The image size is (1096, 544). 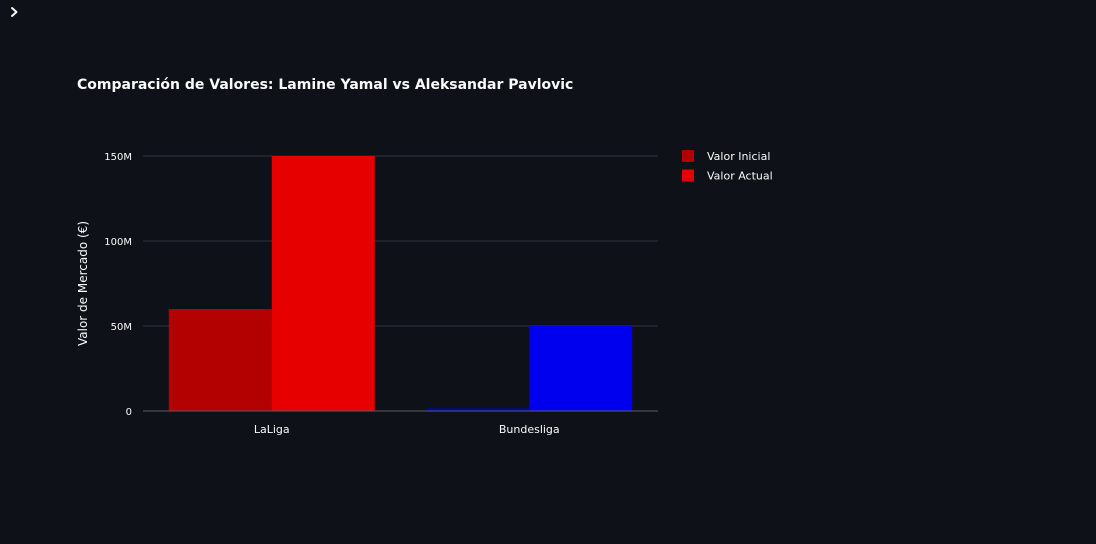 What do you see at coordinates (272, 429) in the screenshot?
I see `x-tick-label: LaLiga` at bounding box center [272, 429].